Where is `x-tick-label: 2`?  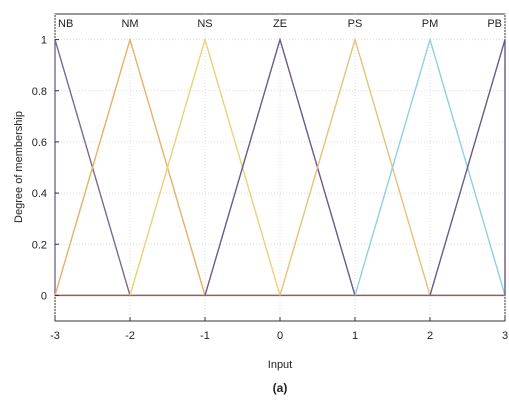
x-tick-label: 2 is located at coordinates (430, 336).